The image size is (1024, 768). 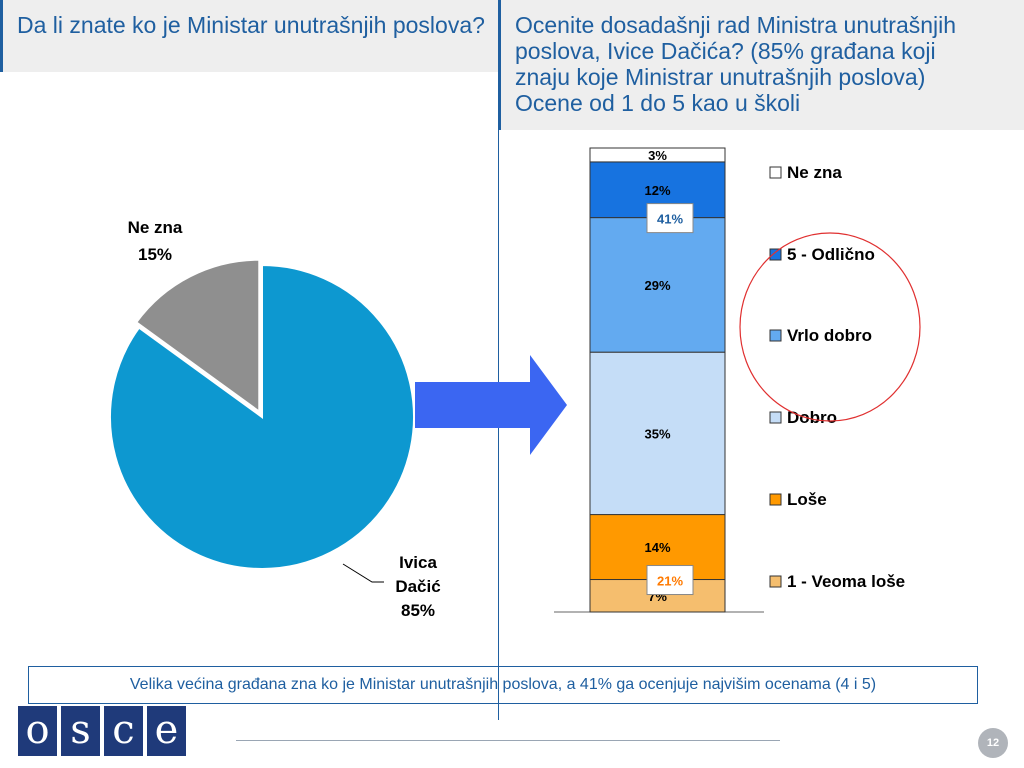 I want to click on bar-data-label: 3%, so click(x=657, y=155).